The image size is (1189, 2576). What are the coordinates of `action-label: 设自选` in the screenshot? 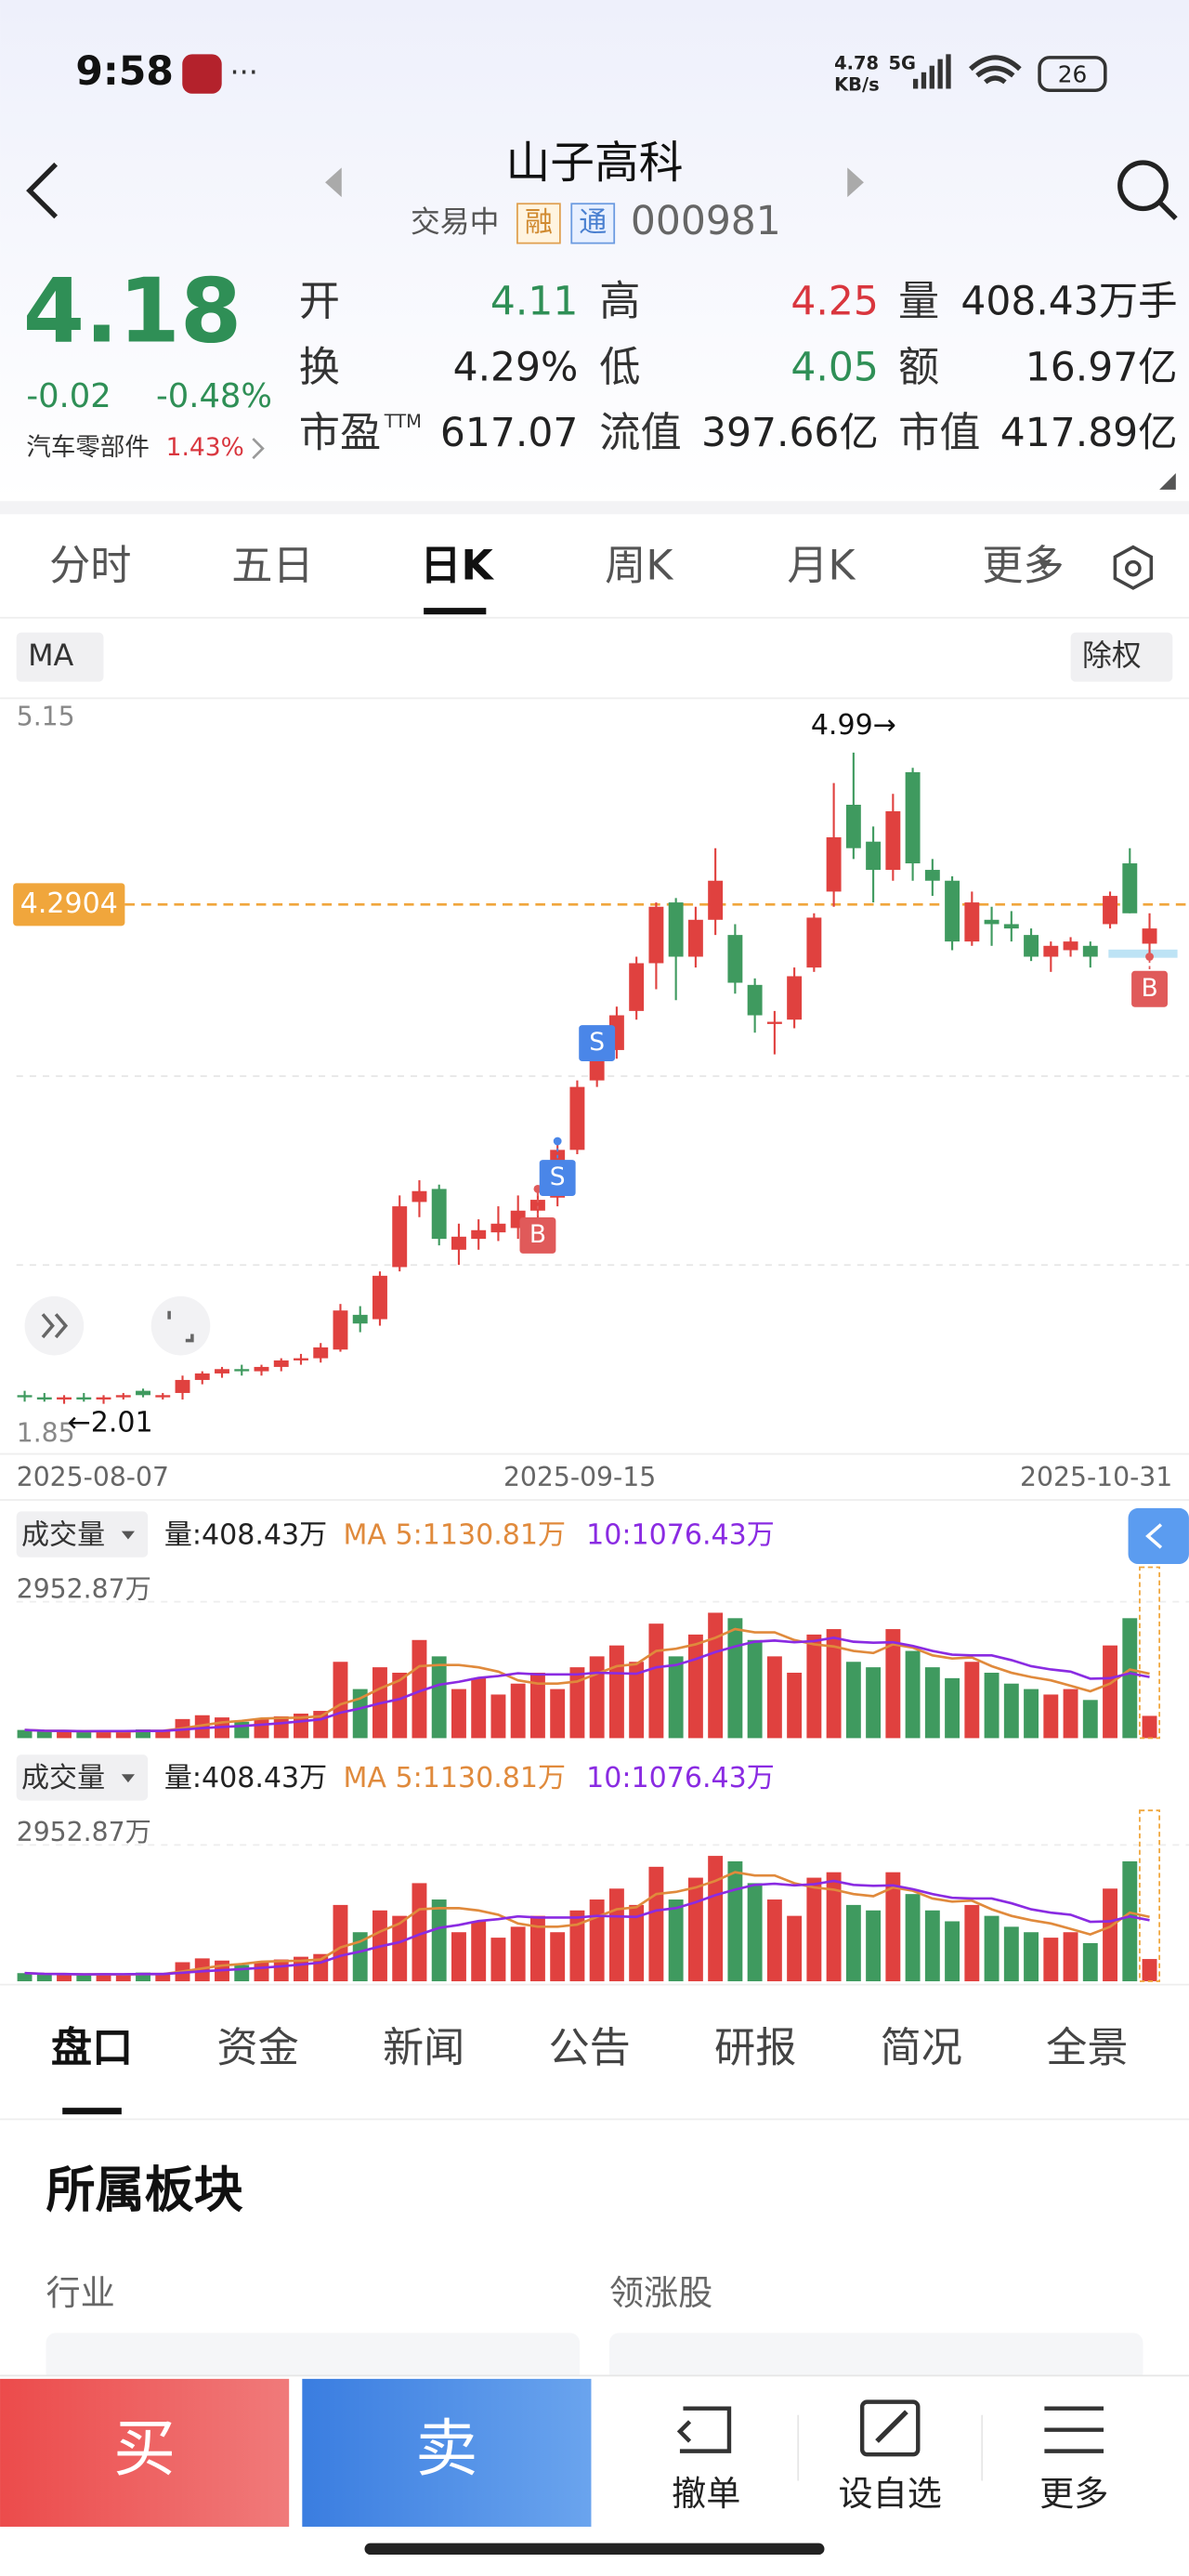 It's located at (891, 2494).